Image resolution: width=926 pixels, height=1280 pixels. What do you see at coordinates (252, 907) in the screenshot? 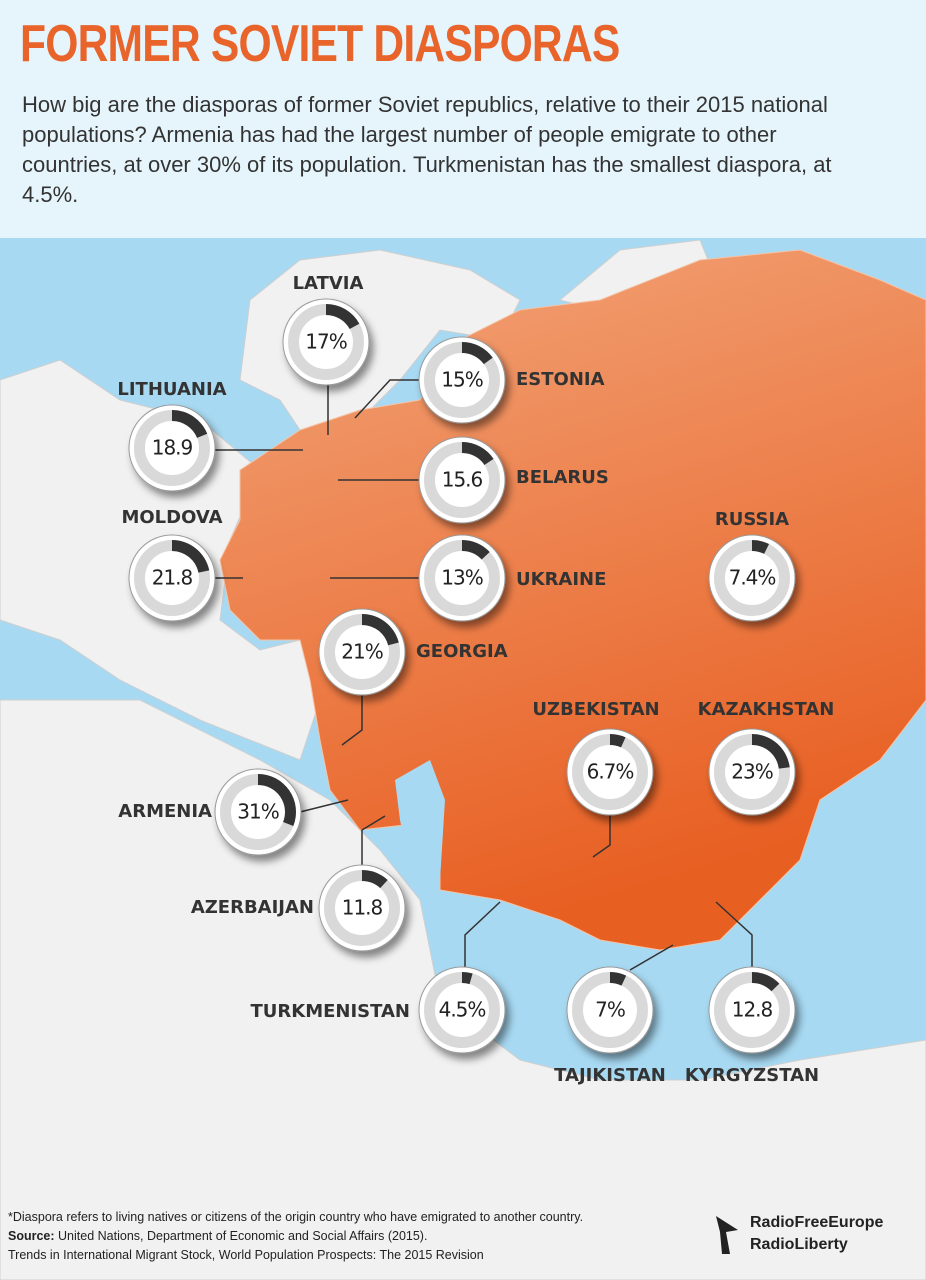
I see `country-label: AZERBAIJAN` at bounding box center [252, 907].